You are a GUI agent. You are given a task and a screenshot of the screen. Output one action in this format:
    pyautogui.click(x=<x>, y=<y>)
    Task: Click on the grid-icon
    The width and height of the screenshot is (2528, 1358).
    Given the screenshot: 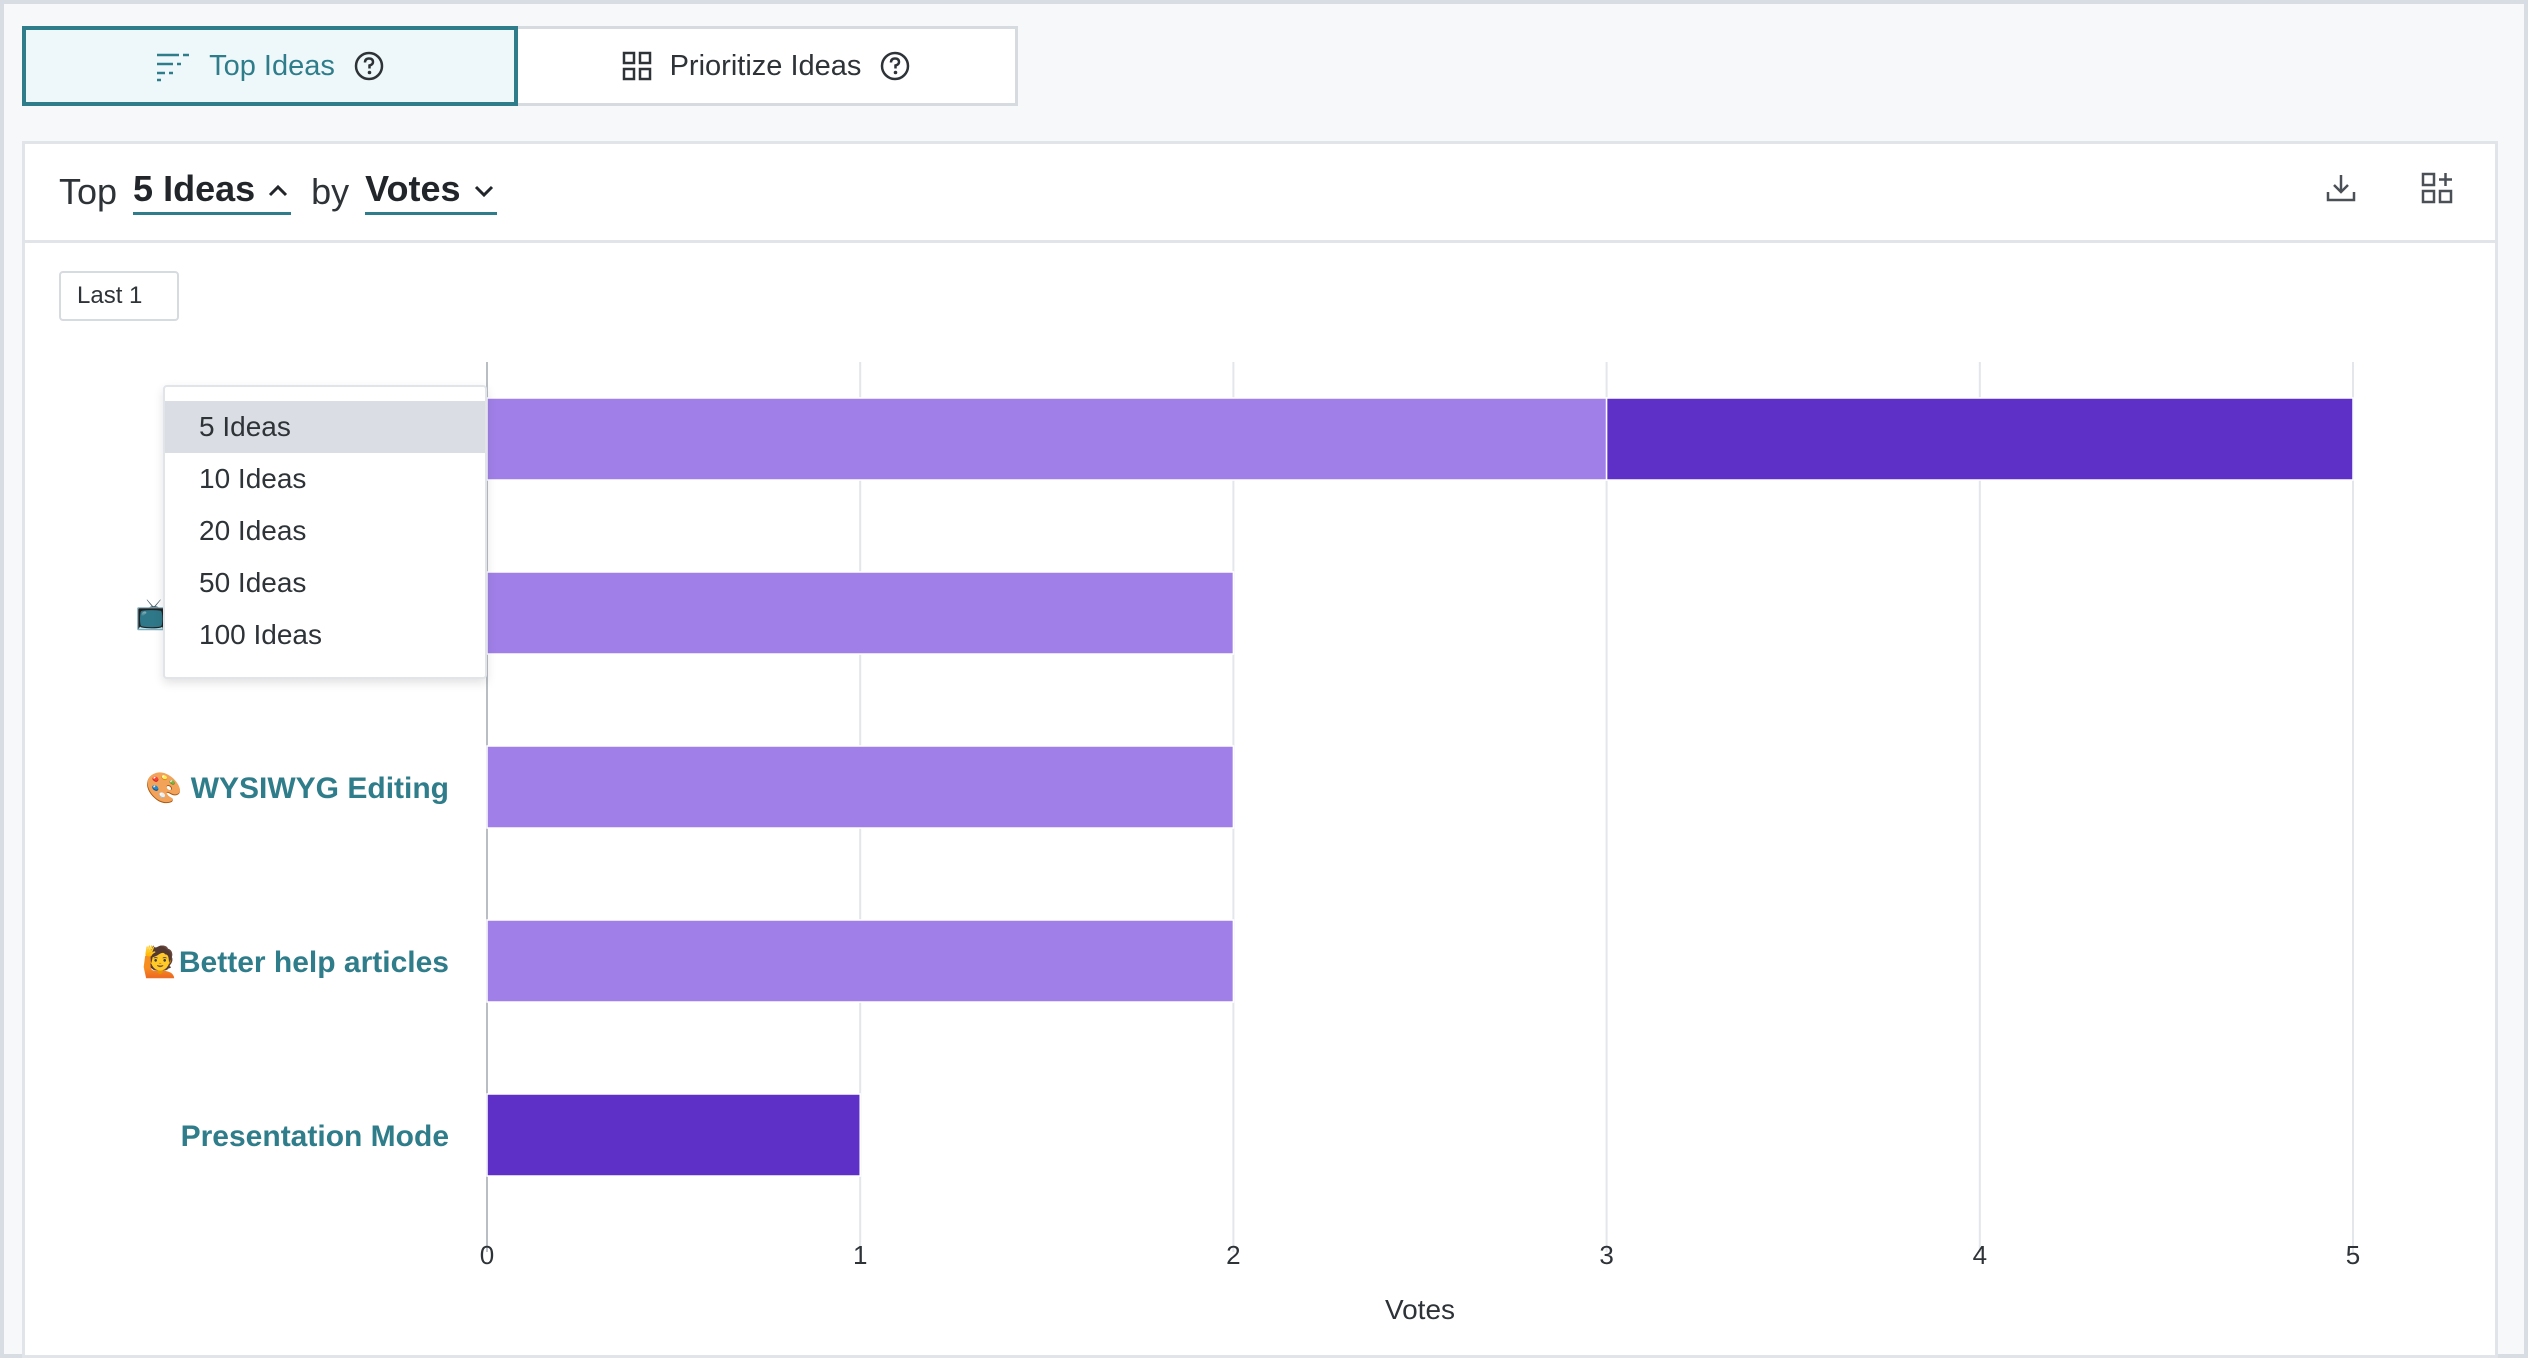 What is the action you would take?
    pyautogui.click(x=637, y=66)
    